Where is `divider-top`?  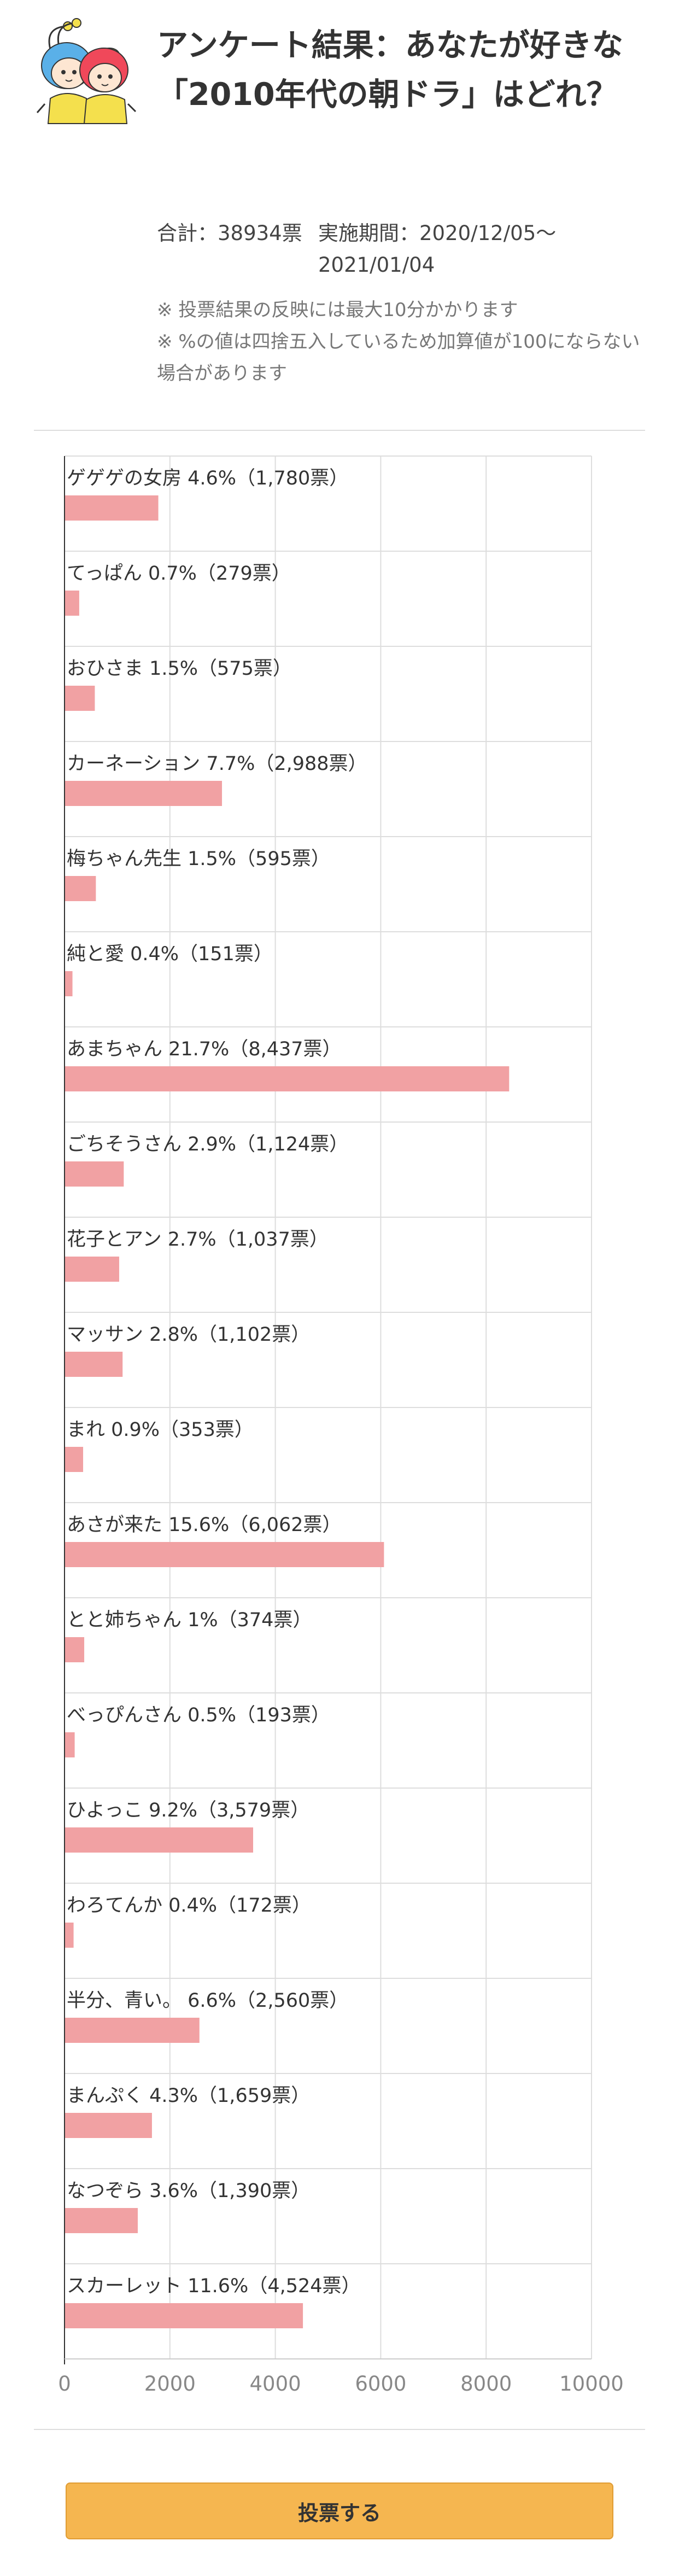
divider-top is located at coordinates (339, 430).